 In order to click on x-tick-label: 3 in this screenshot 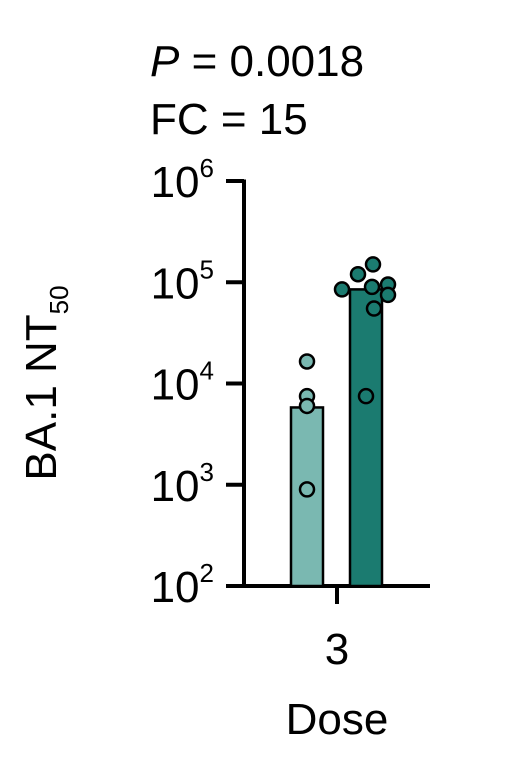, I will do `click(337, 649)`.